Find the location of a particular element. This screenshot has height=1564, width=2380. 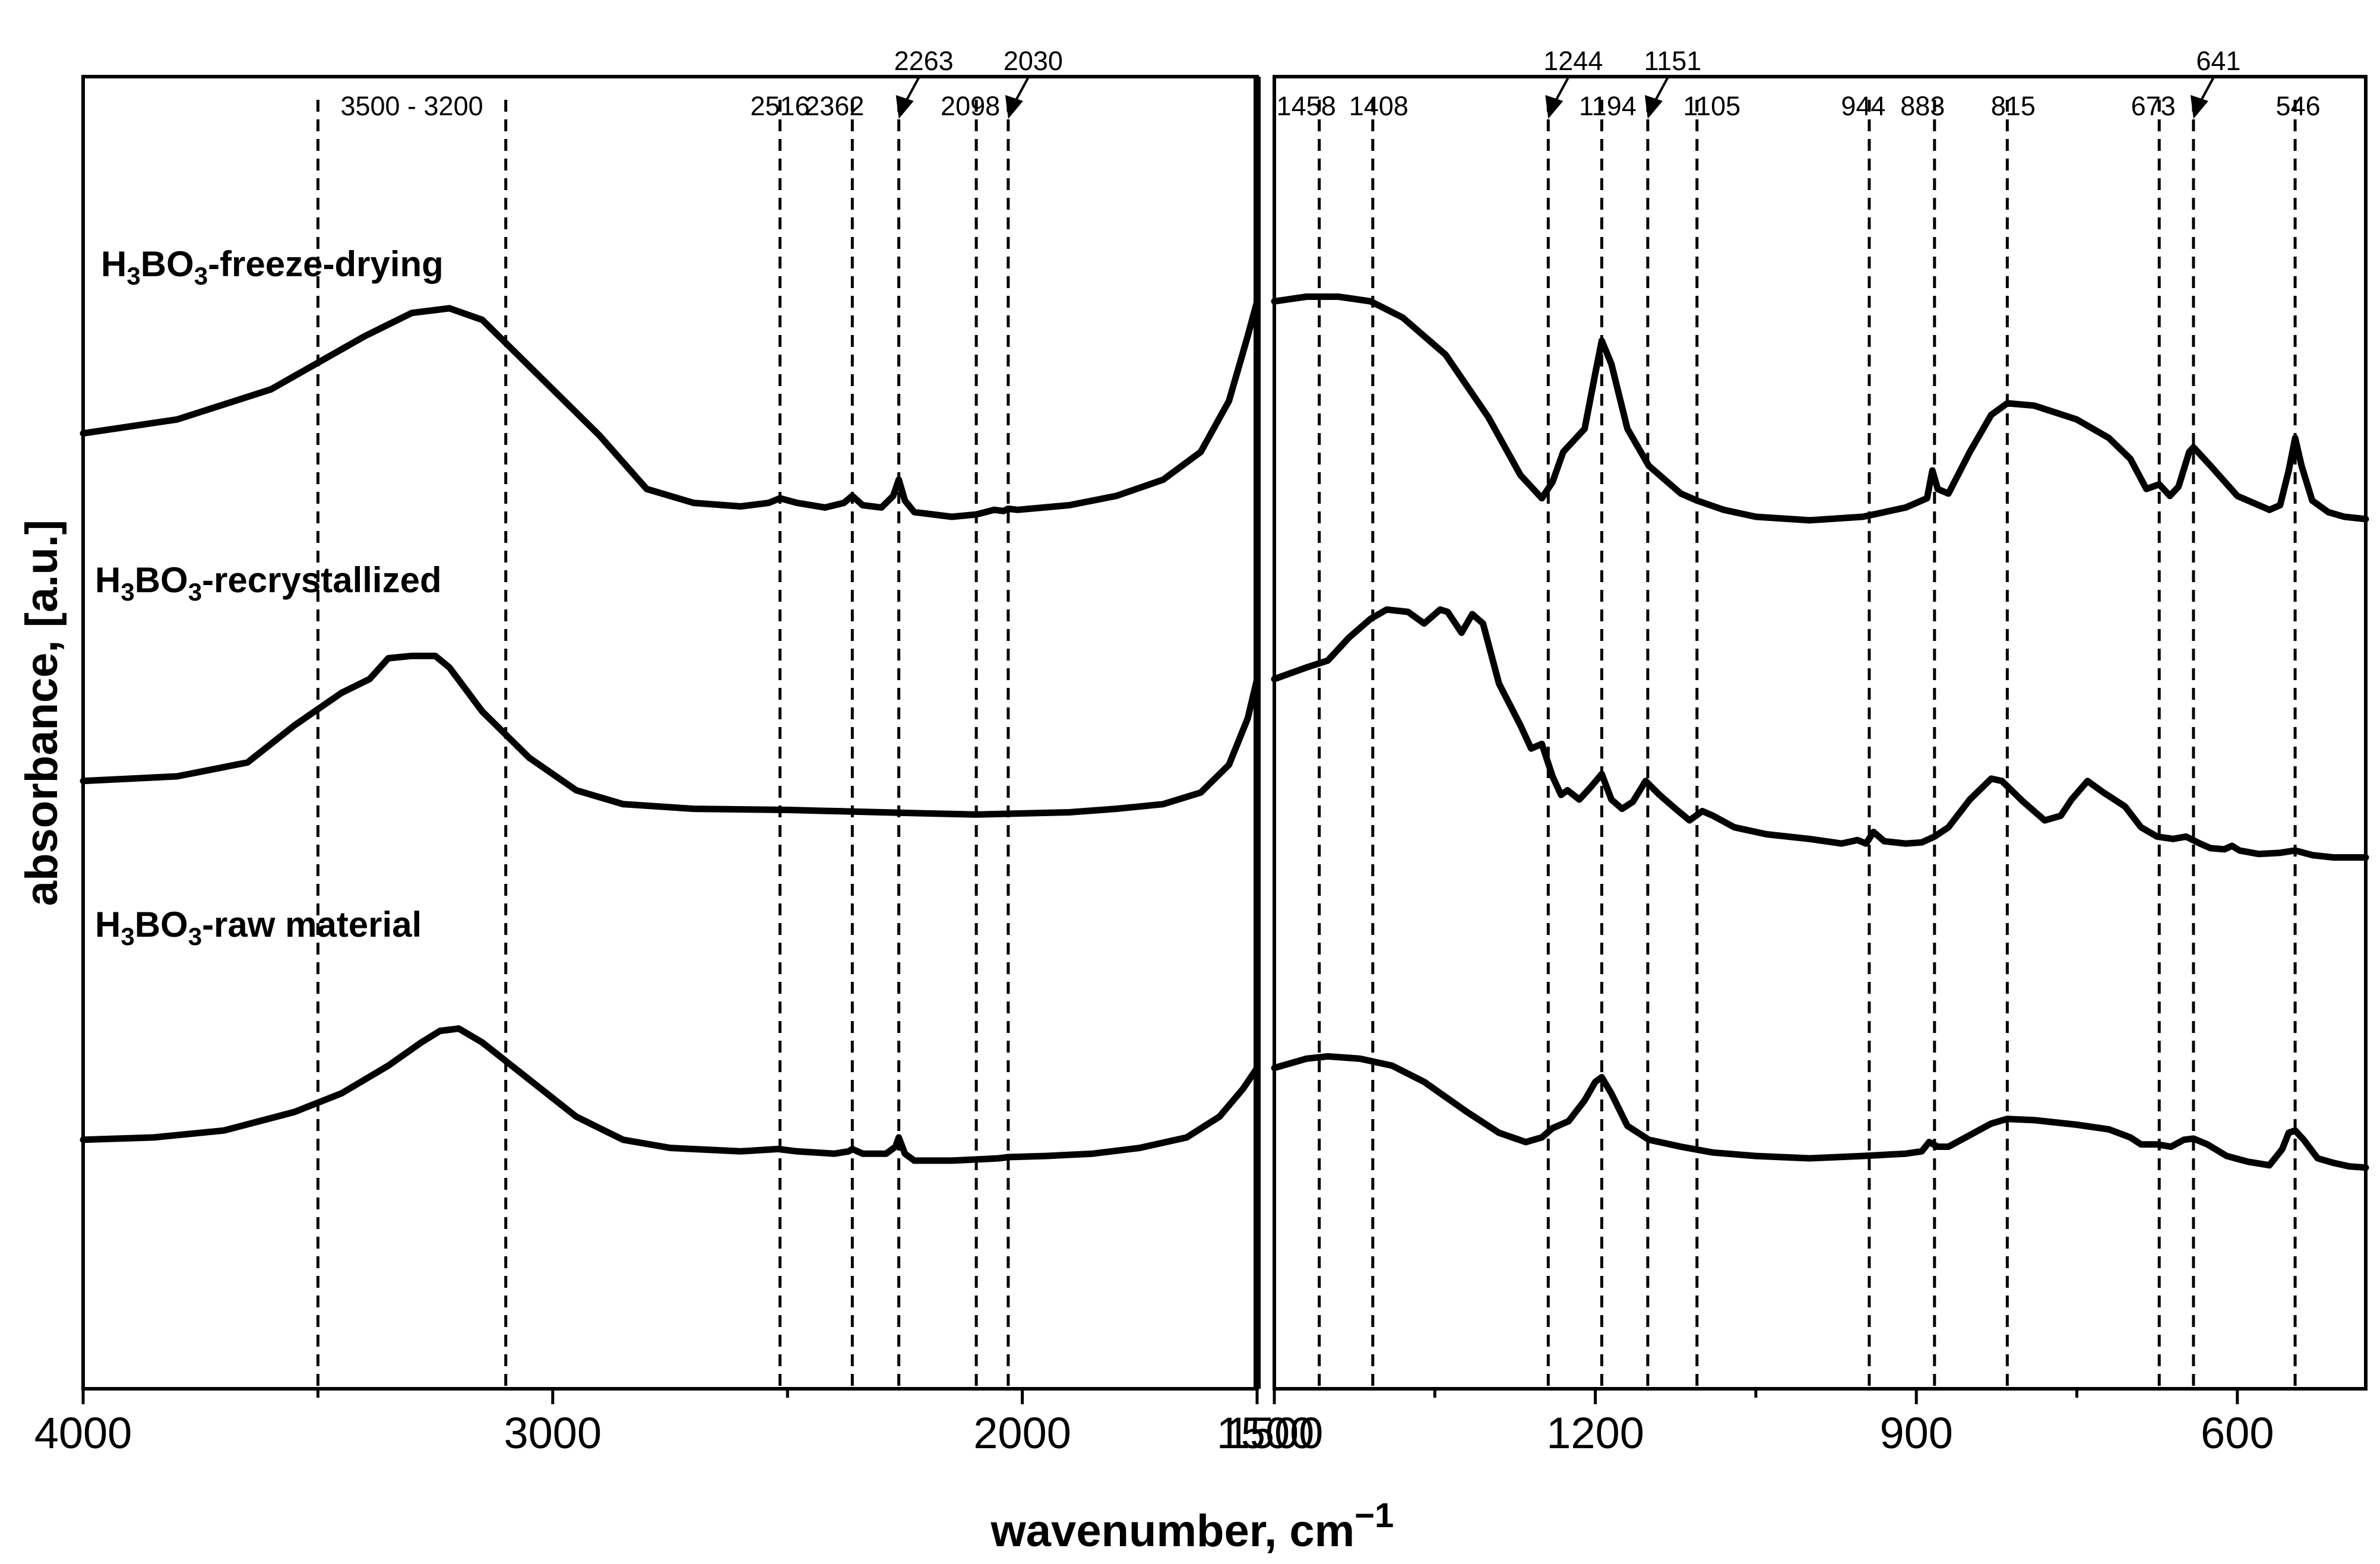

range-label: 3500 - 3200 is located at coordinates (411, 106).